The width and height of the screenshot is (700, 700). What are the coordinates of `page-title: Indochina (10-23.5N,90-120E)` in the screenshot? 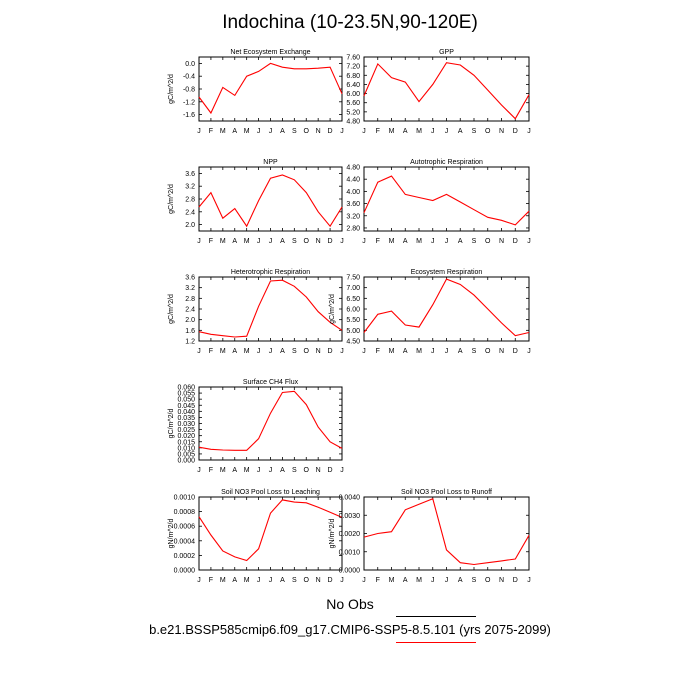 It's located at (350, 22).